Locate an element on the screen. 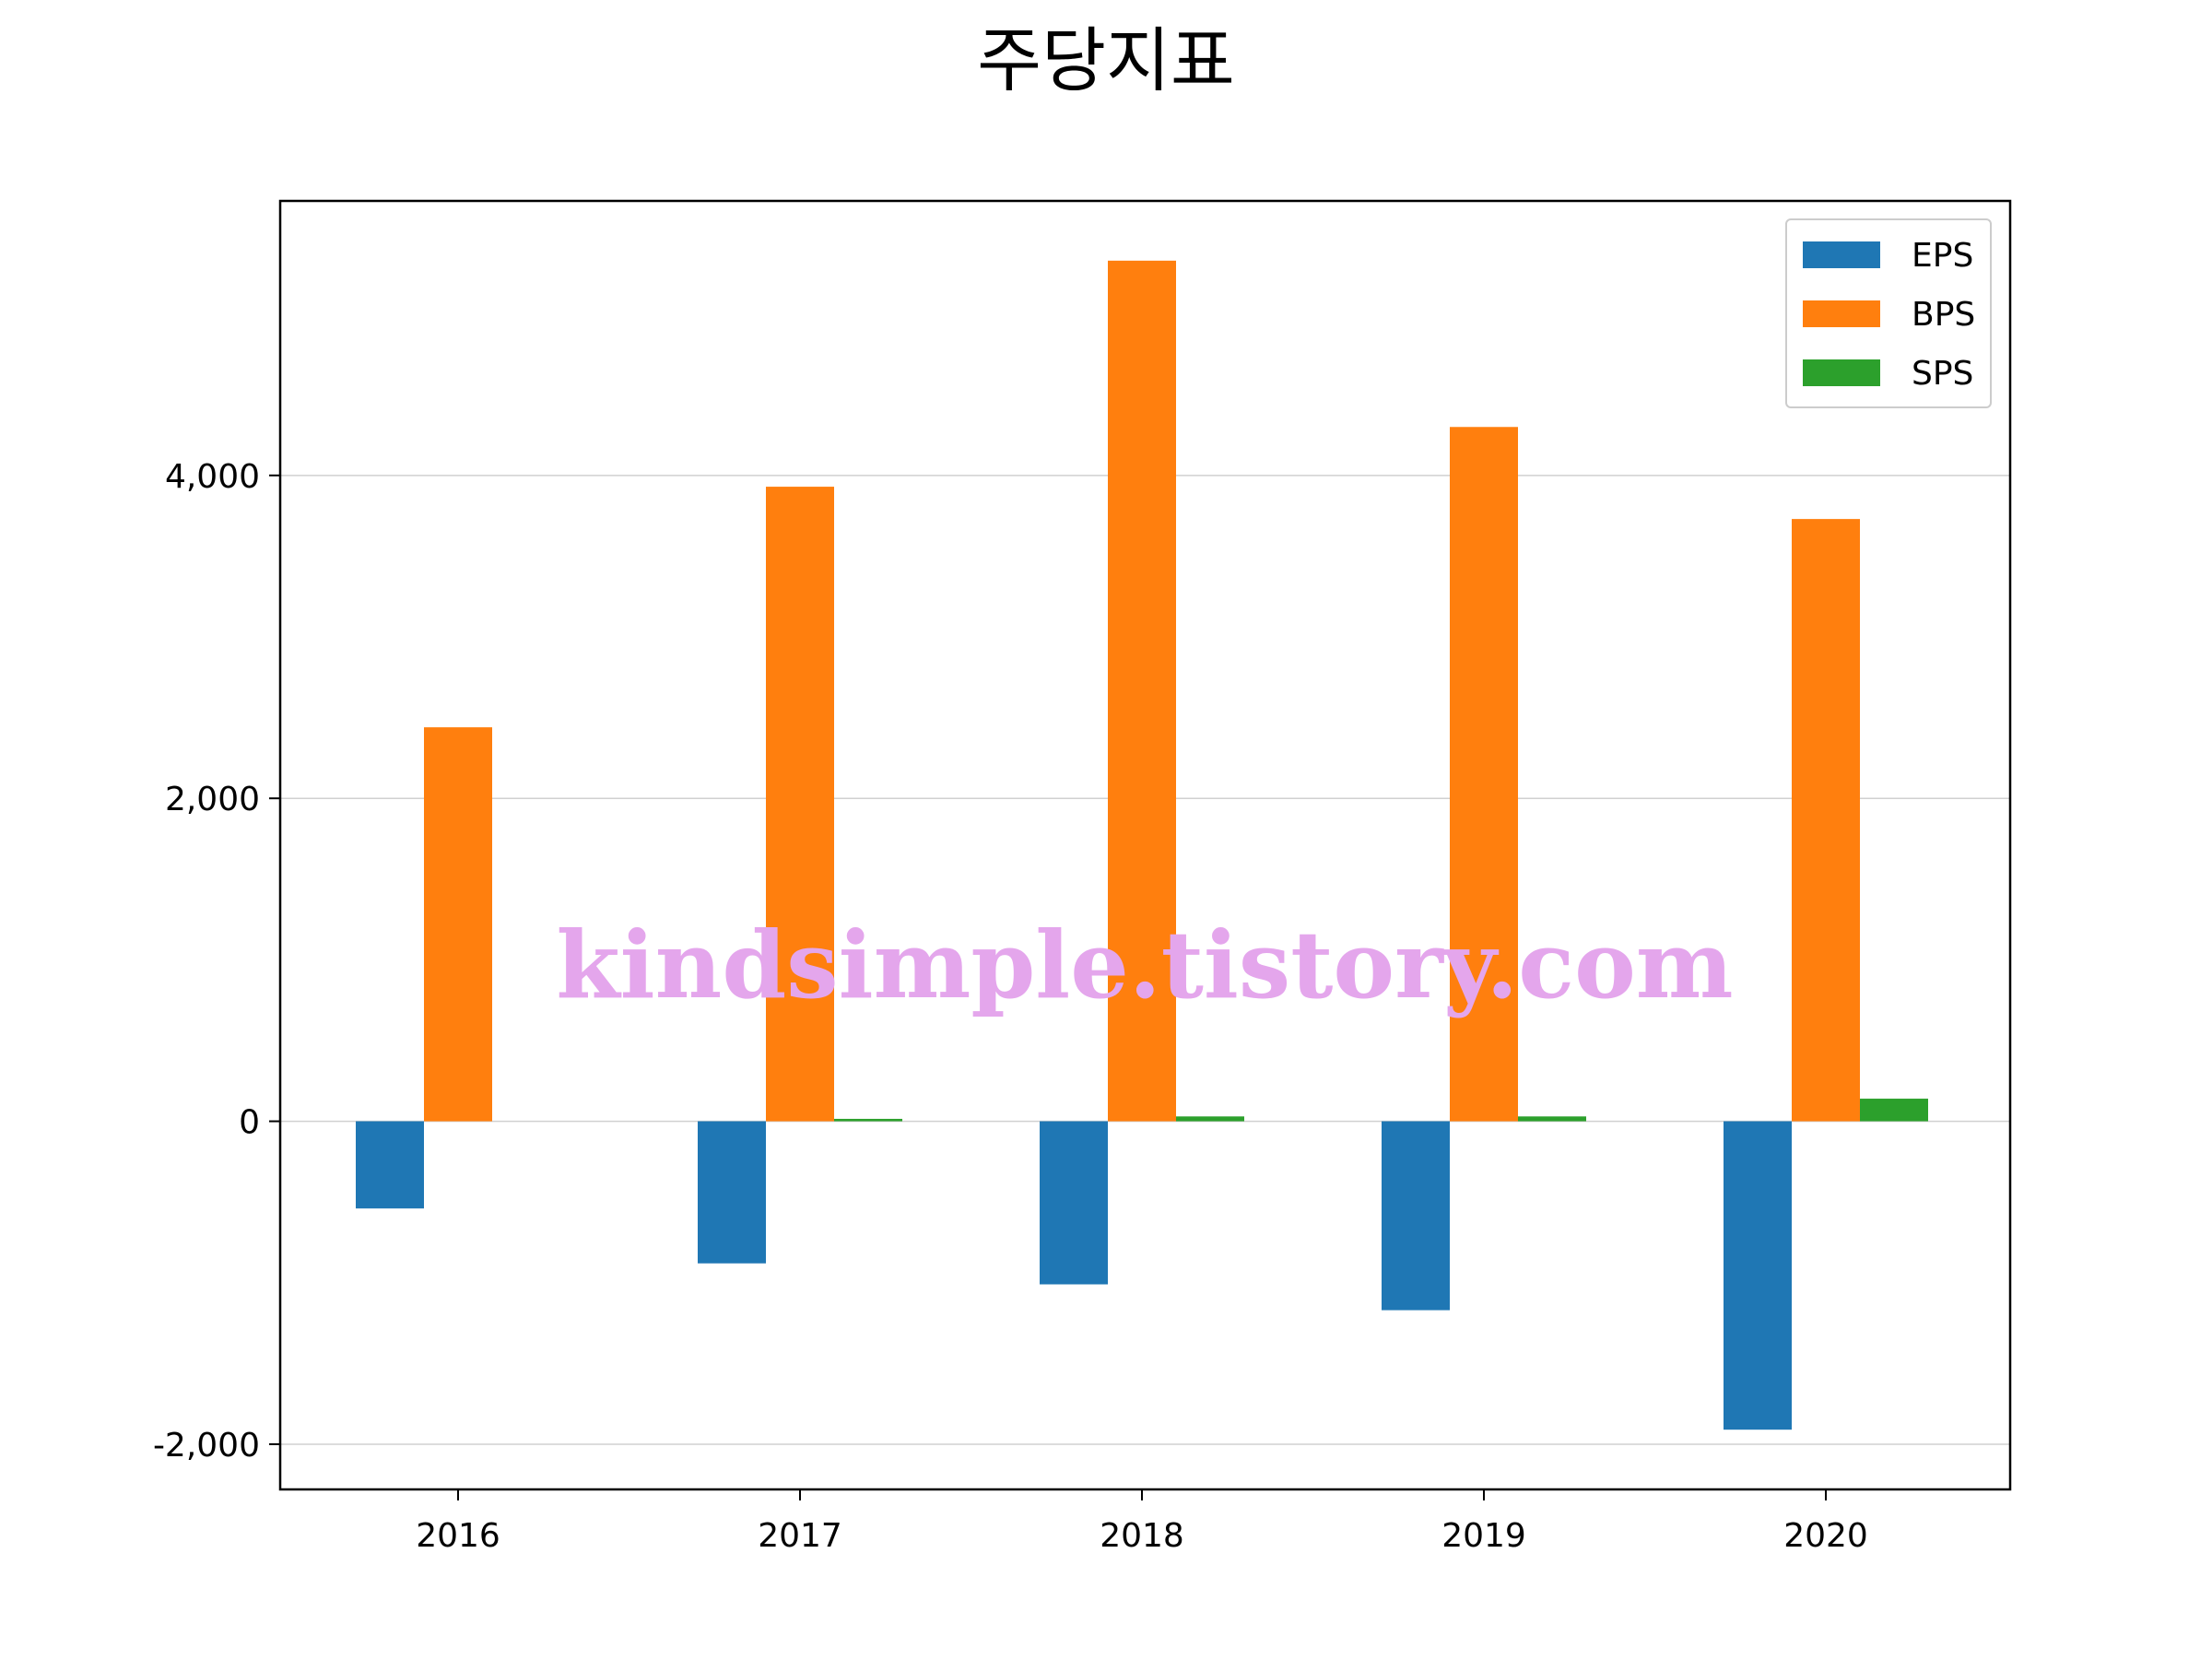  x-tick-label: 2016 is located at coordinates (458, 1536).